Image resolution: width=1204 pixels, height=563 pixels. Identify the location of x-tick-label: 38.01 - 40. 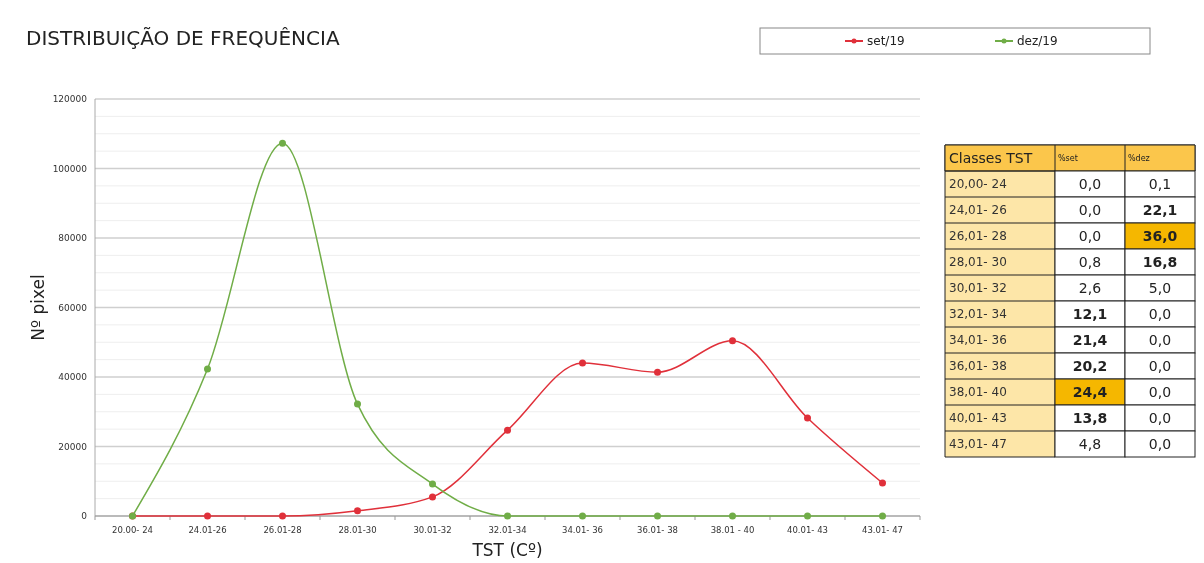
(732, 530).